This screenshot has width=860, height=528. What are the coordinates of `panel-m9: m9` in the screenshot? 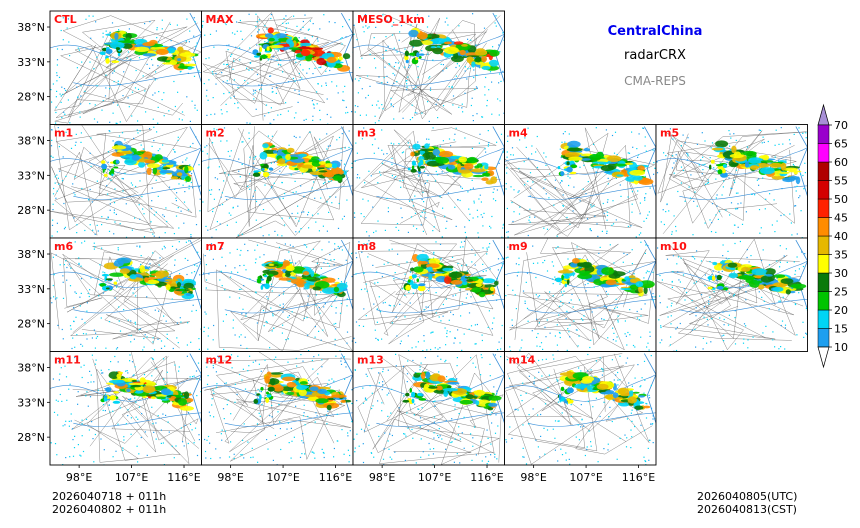 It's located at (580, 294).